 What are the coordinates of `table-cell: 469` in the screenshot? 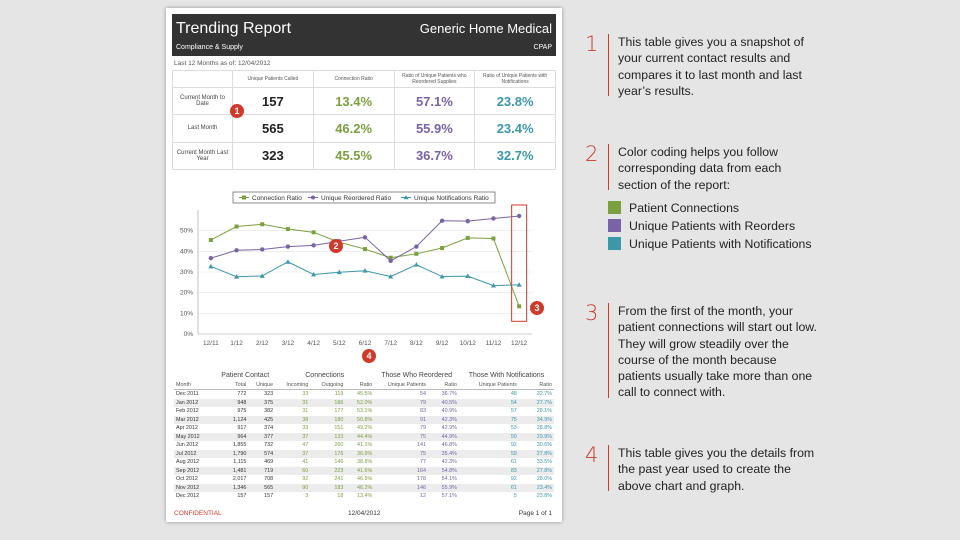 It's located at (269, 462).